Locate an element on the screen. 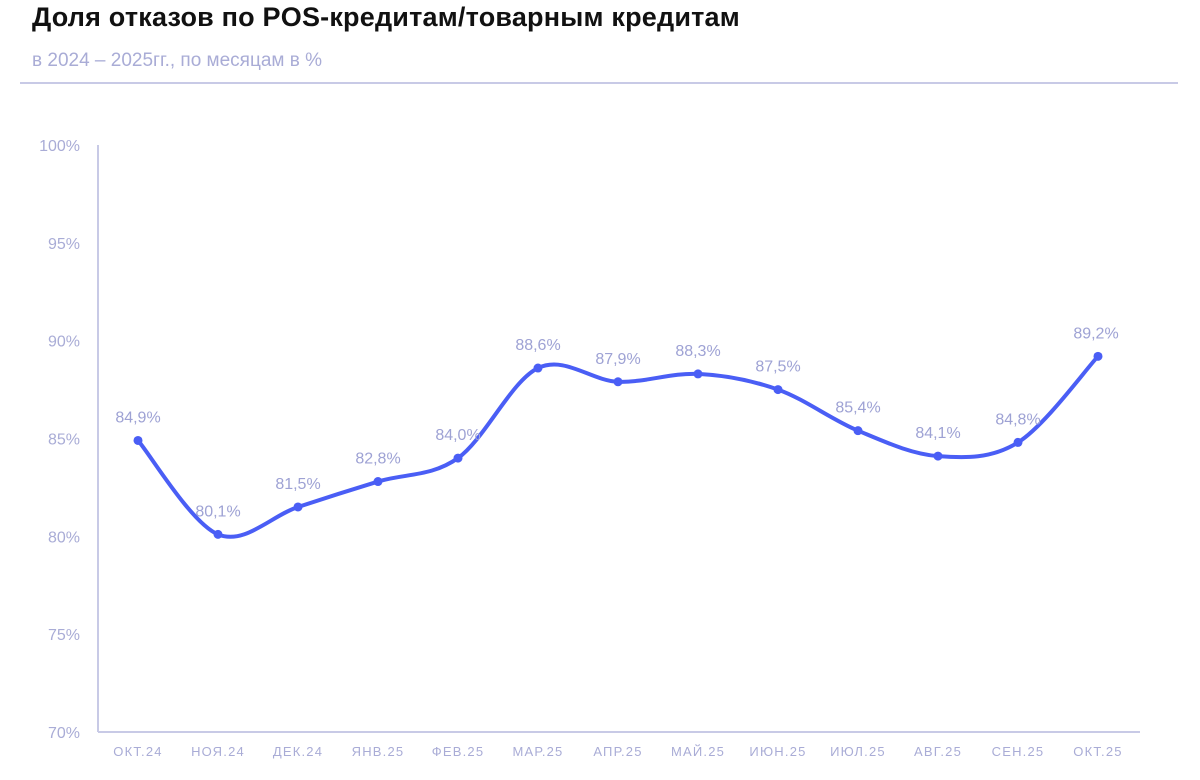  x-tick-label: ФЕВ.25 is located at coordinates (458, 751).